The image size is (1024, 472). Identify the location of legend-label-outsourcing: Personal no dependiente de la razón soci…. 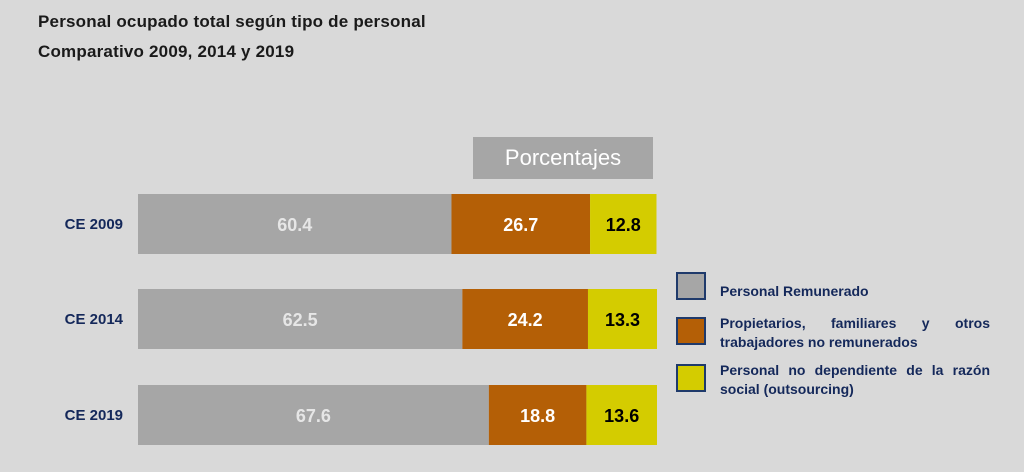
(855, 379).